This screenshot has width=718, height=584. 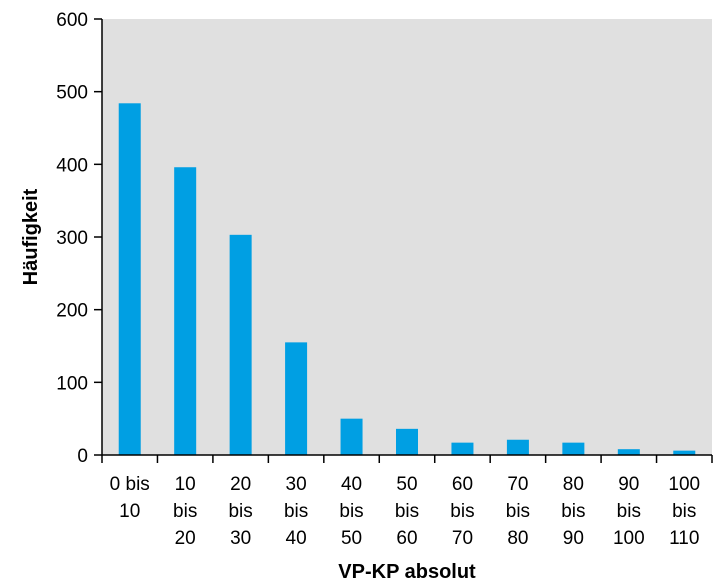 What do you see at coordinates (684, 511) in the screenshot?
I see `x-tick-label: 100 bis 110` at bounding box center [684, 511].